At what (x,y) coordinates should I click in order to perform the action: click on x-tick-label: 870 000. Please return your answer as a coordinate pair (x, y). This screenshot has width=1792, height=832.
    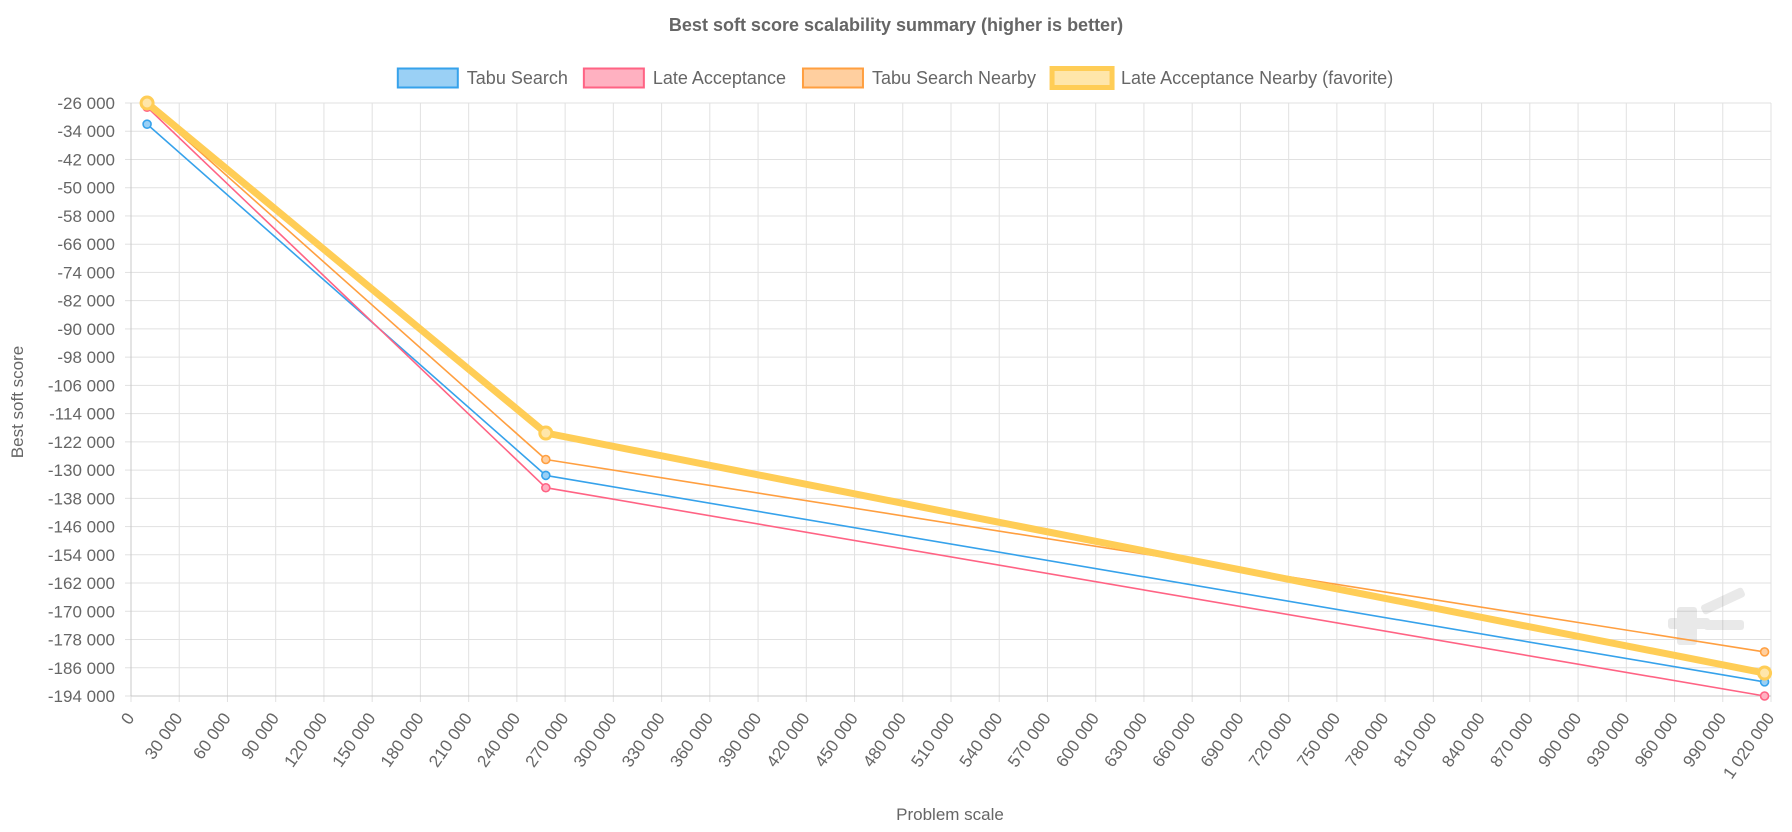
    Looking at the image, I should click on (1511, 739).